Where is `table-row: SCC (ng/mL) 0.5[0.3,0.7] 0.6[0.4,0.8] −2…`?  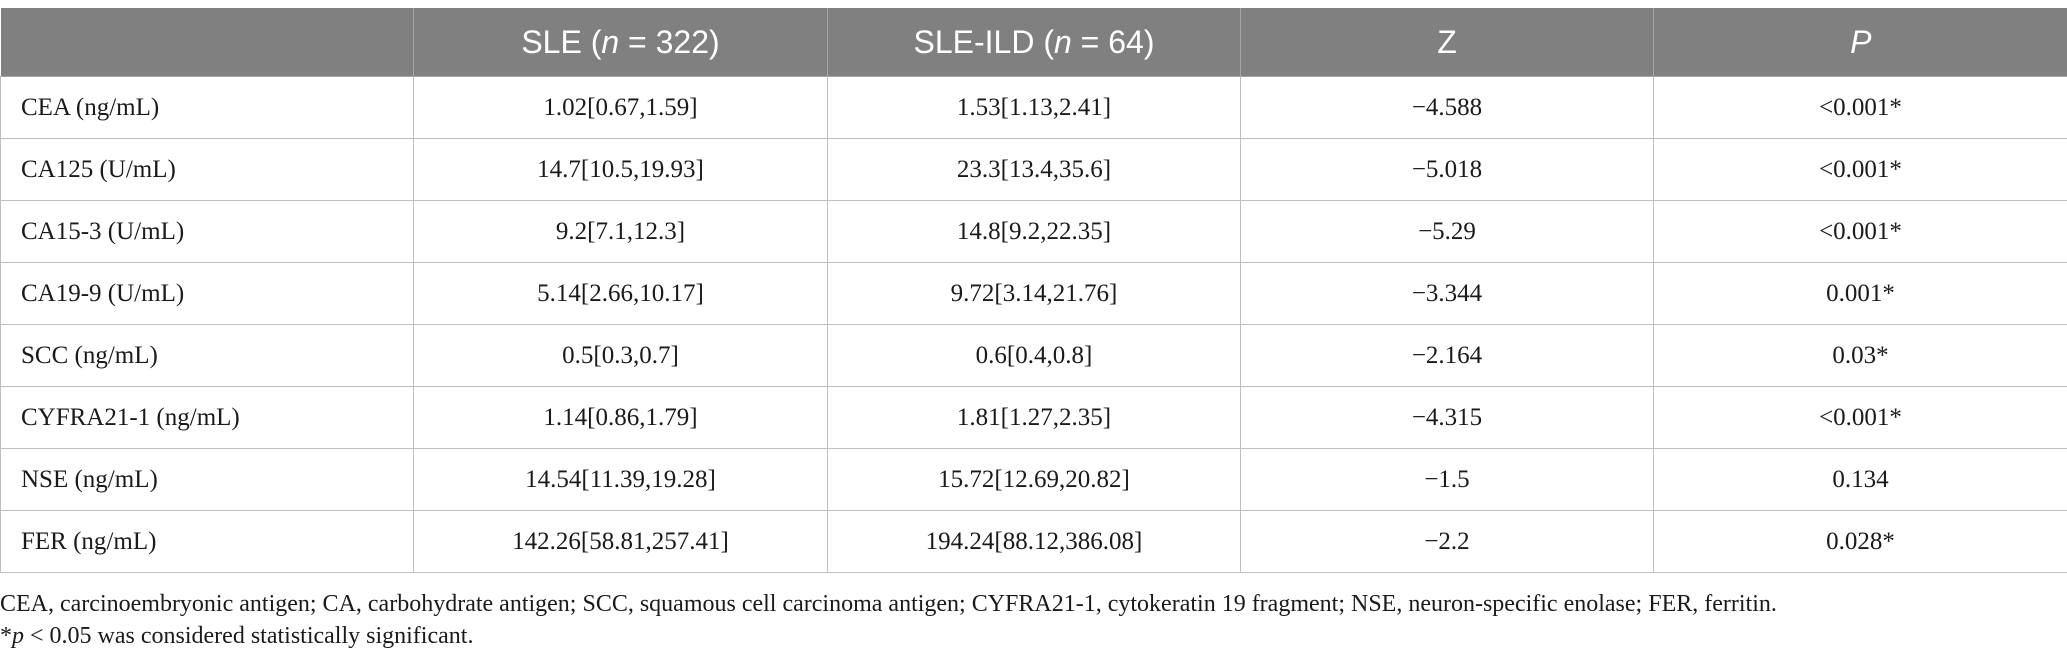
table-row: SCC (ng/mL) 0.5[0.3,0.7] 0.6[0.4,0.8] −2… is located at coordinates (1033, 355).